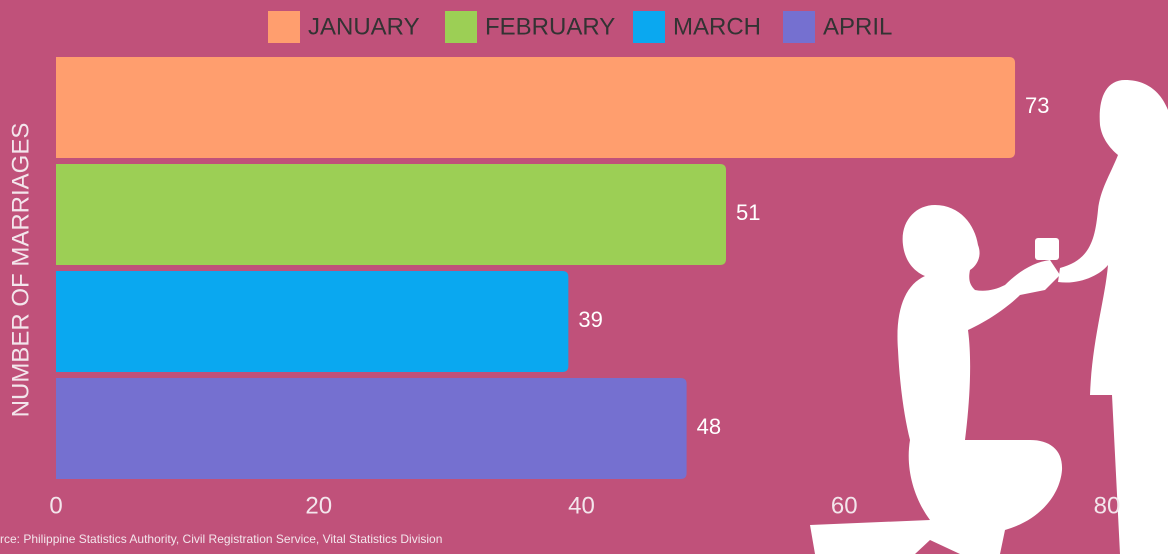 Image resolution: width=1168 pixels, height=554 pixels. What do you see at coordinates (1107, 505) in the screenshot?
I see `x-tick-label: 80` at bounding box center [1107, 505].